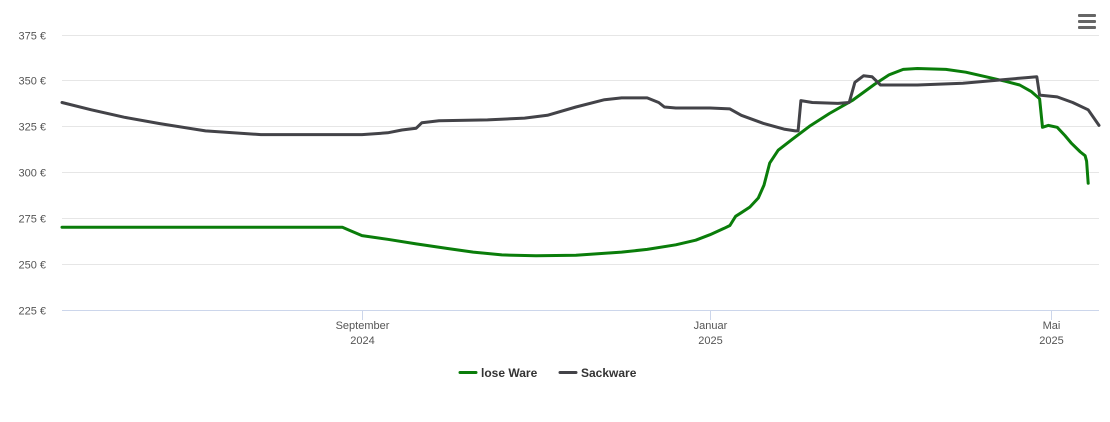  Describe the element at coordinates (32, 312) in the screenshot. I see `y-tick-label: 225 €` at that location.